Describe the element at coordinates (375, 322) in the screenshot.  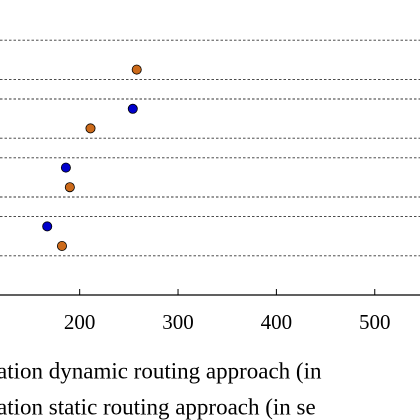
I see `x-tick-label: 500` at that location.